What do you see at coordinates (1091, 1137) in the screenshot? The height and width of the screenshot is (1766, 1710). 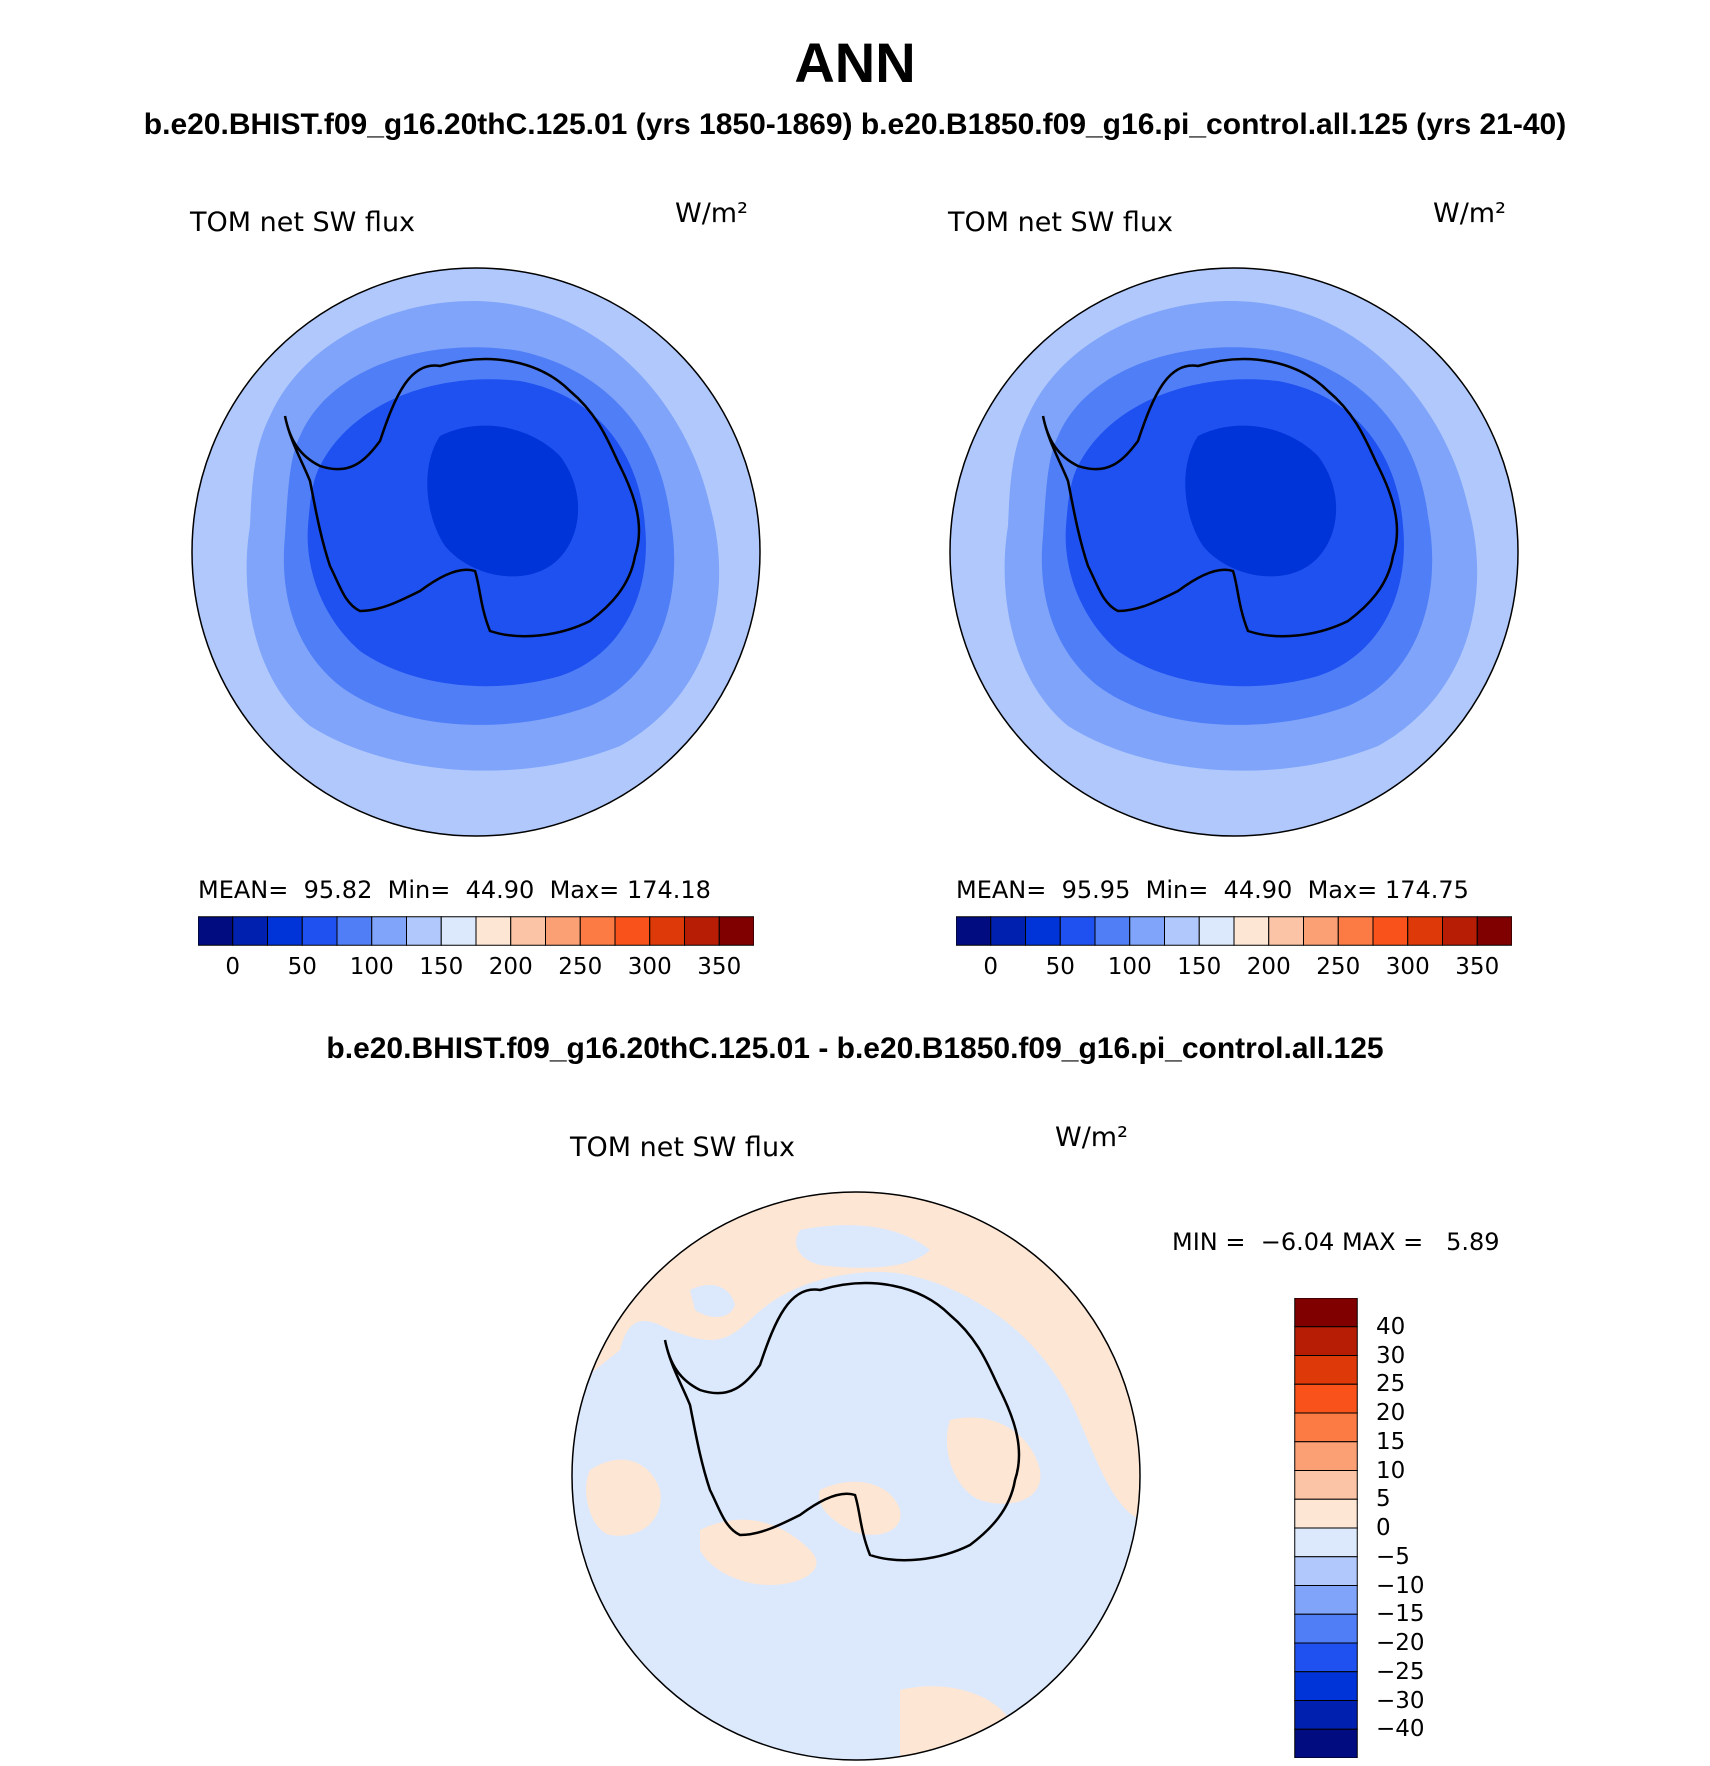 I see `difference-units-label: W/m²` at bounding box center [1091, 1137].